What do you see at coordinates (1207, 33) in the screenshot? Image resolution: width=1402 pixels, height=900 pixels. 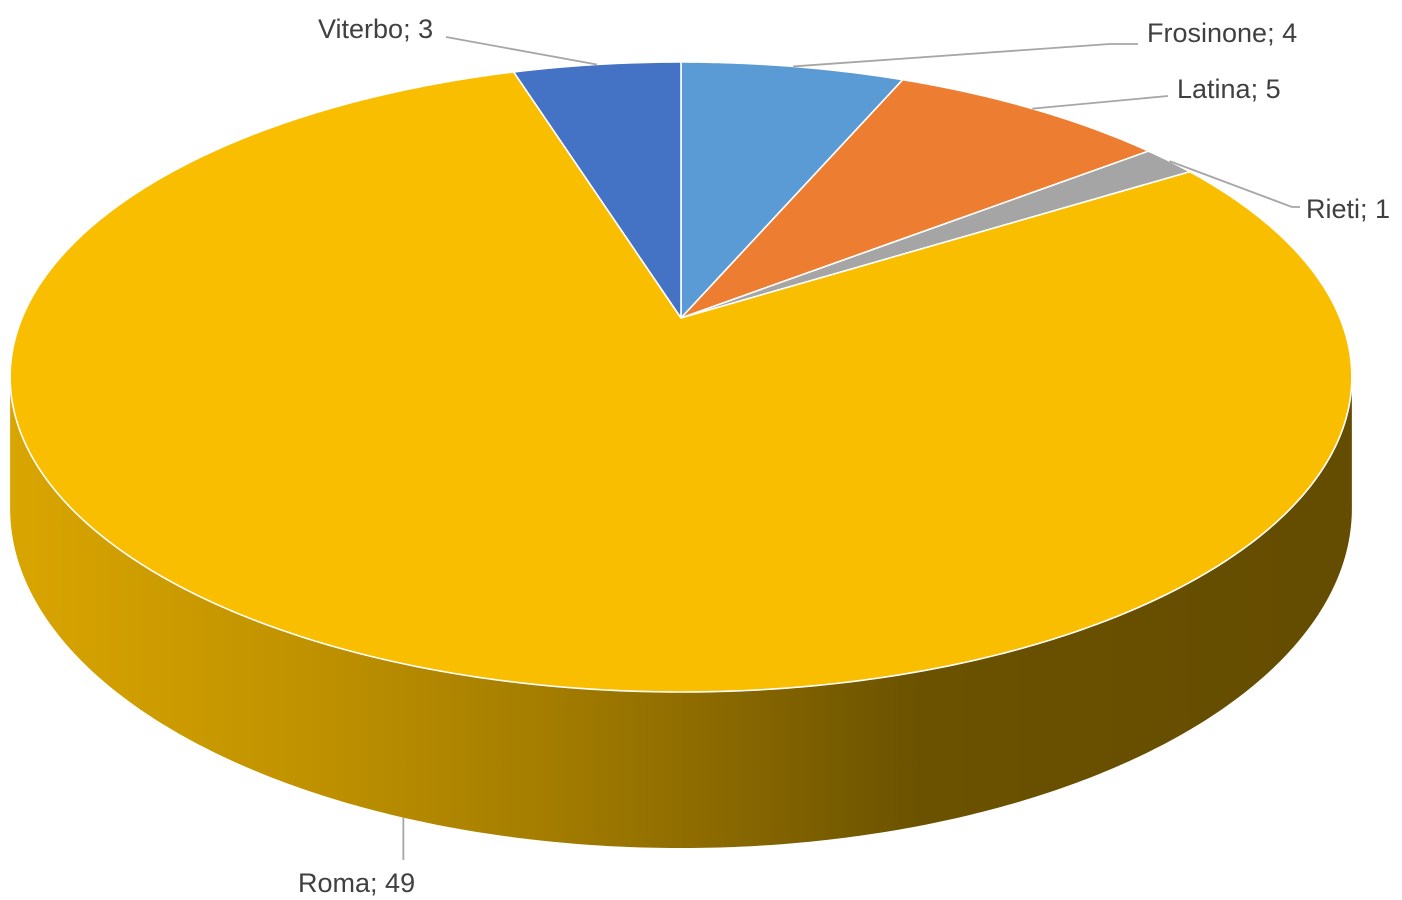 I see `data-label-category: Frosinone` at bounding box center [1207, 33].